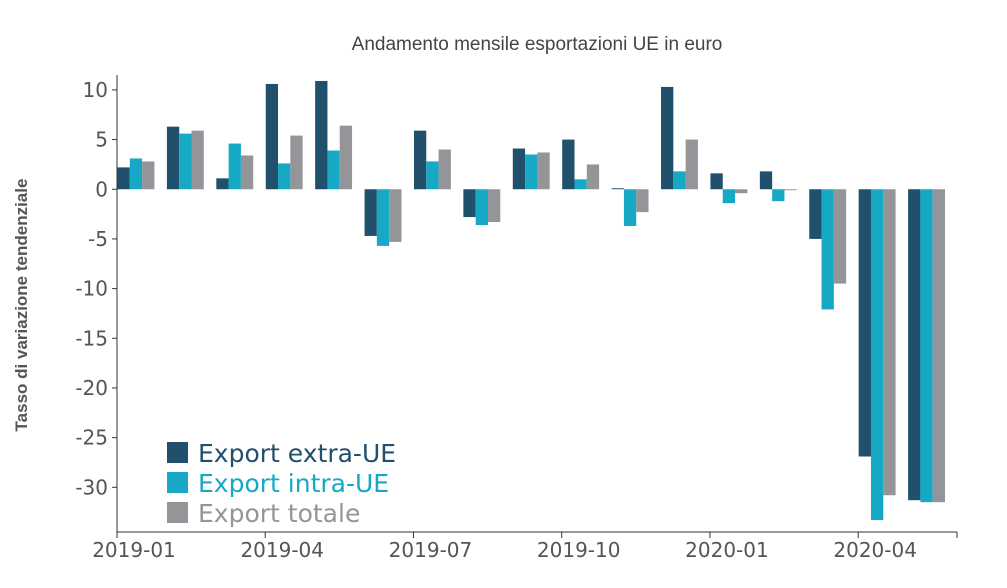  Describe the element at coordinates (96, 303) in the screenshot. I see `y-axis: 10 5 0 -5 -10 -15 -20 -25 -30` at that location.